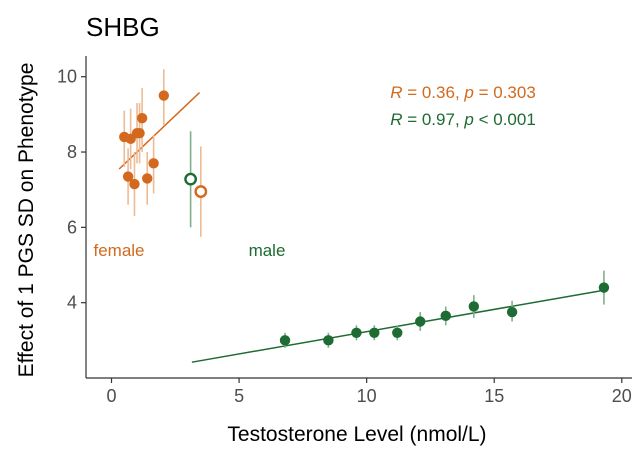 This screenshot has width=640, height=459. What do you see at coordinates (622, 396) in the screenshot?
I see `x-tick-label: 20` at bounding box center [622, 396].